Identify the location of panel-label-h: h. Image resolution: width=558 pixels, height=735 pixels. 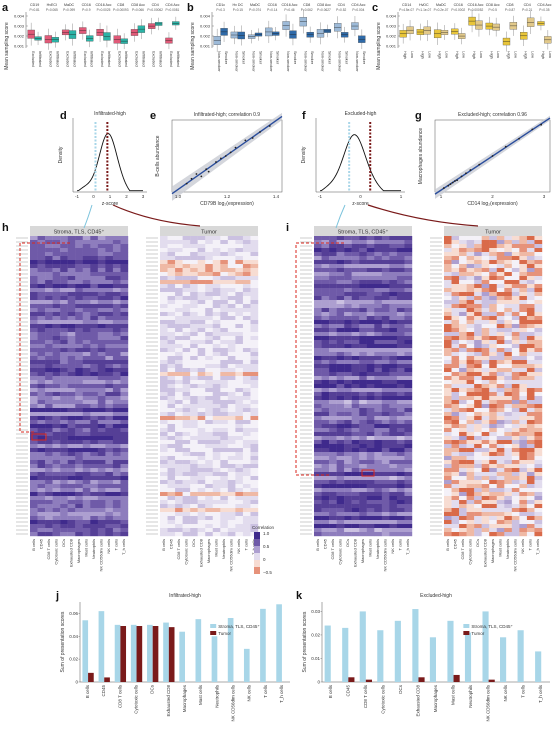
(5, 228).